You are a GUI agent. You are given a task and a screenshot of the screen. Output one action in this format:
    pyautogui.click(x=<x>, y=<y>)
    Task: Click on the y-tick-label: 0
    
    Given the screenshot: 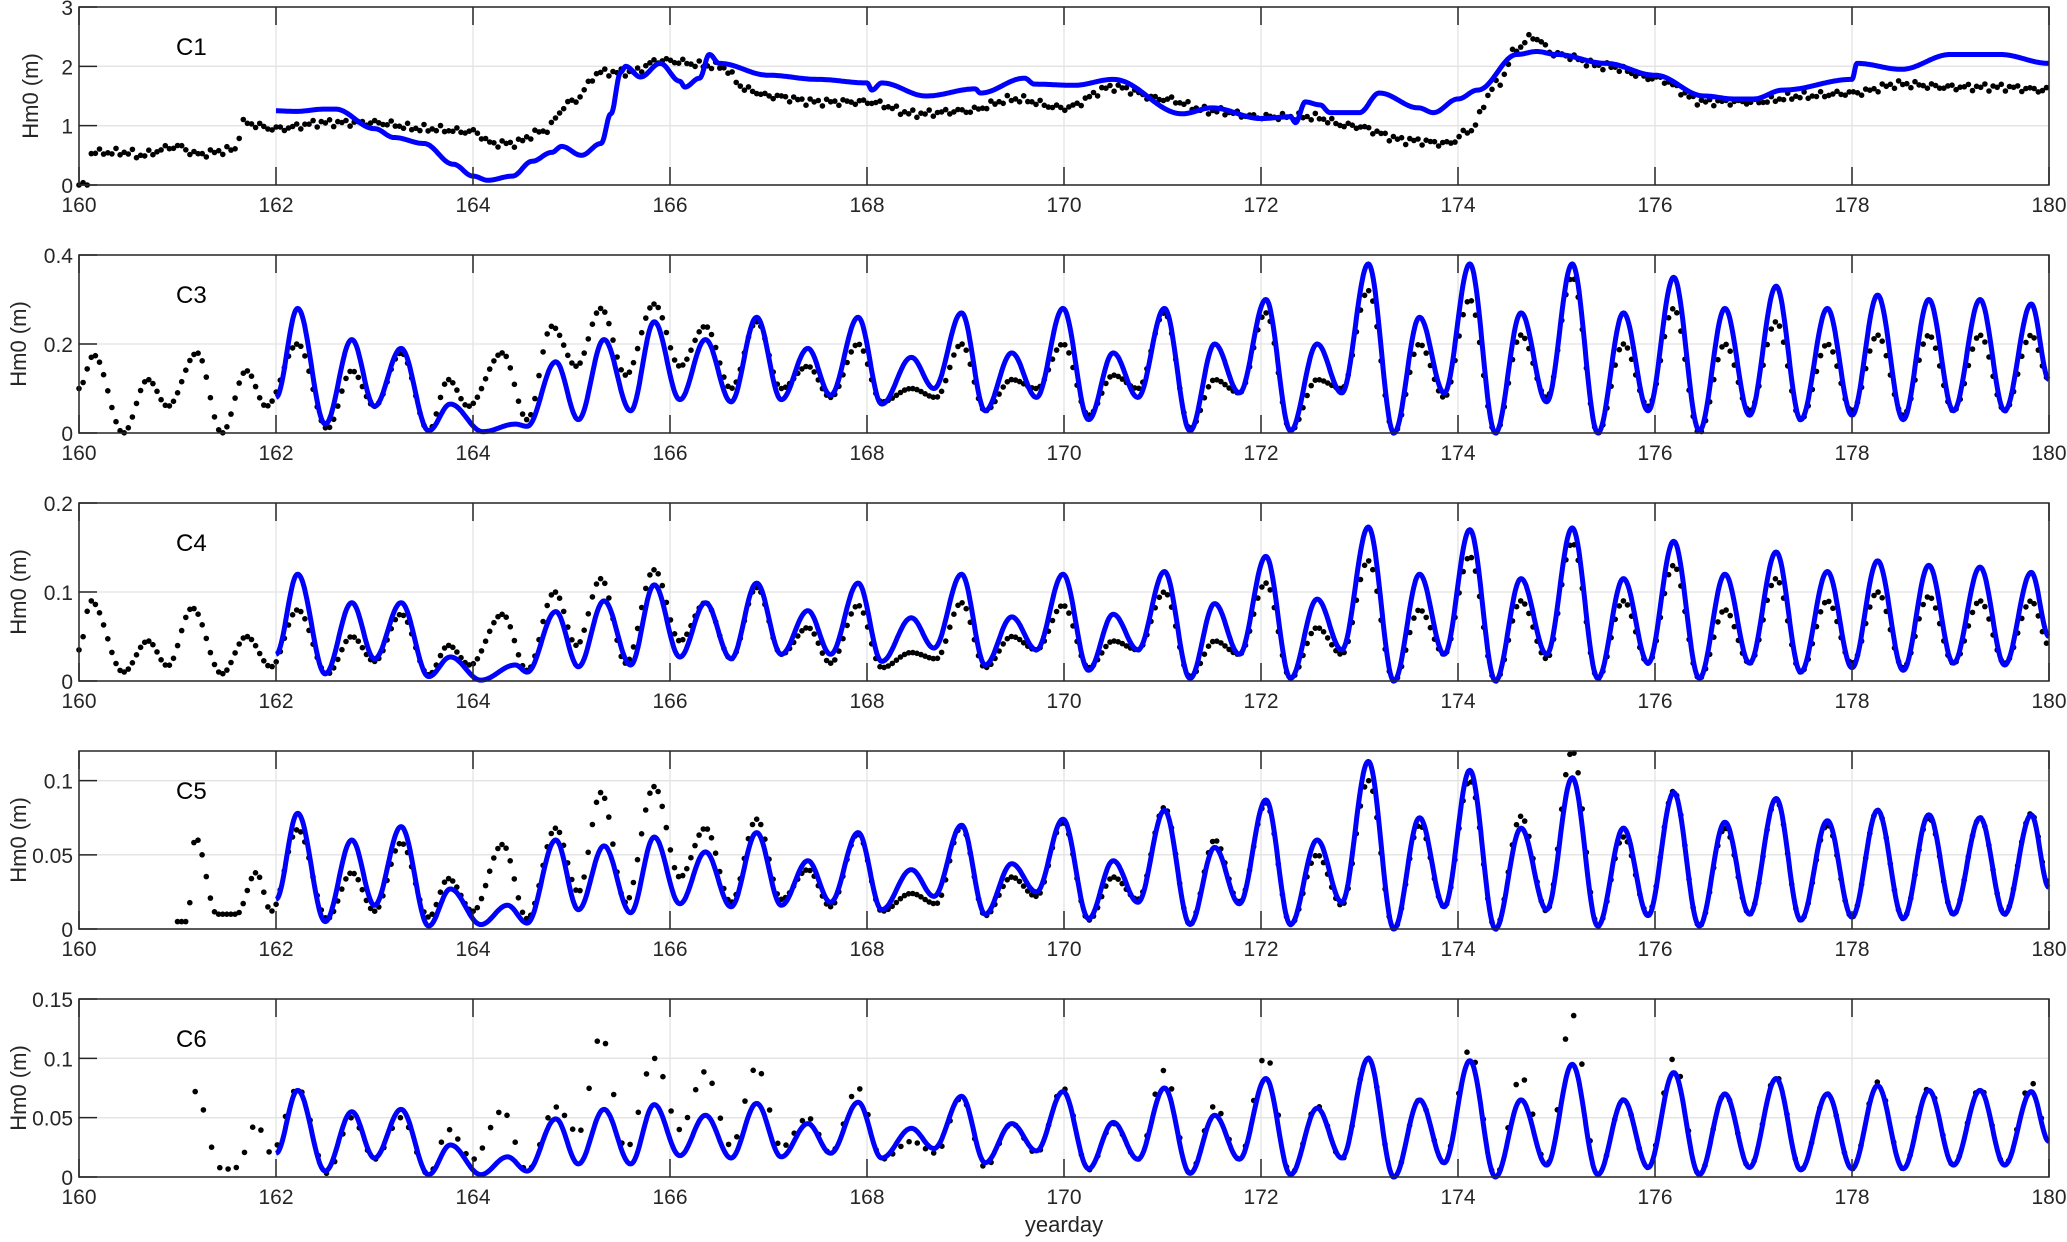 What is the action you would take?
    pyautogui.click(x=67, y=1178)
    